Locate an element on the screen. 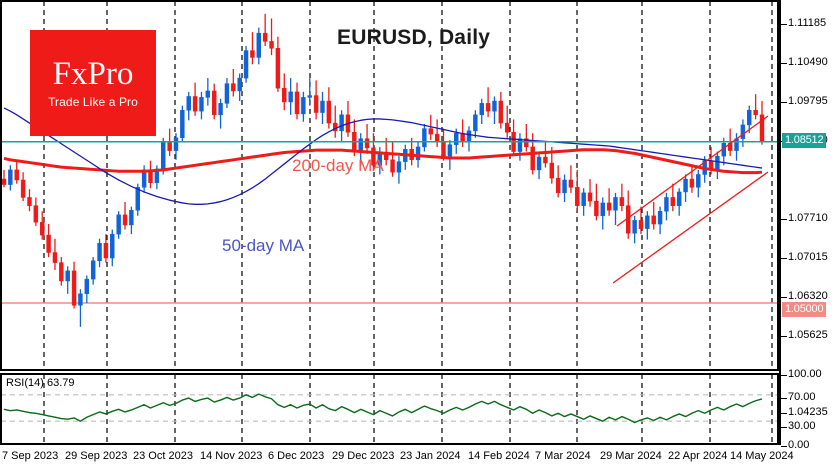 Image resolution: width=835 pixels, height=470 pixels. rsi-axis-label: 100.00 is located at coordinates (805, 374).